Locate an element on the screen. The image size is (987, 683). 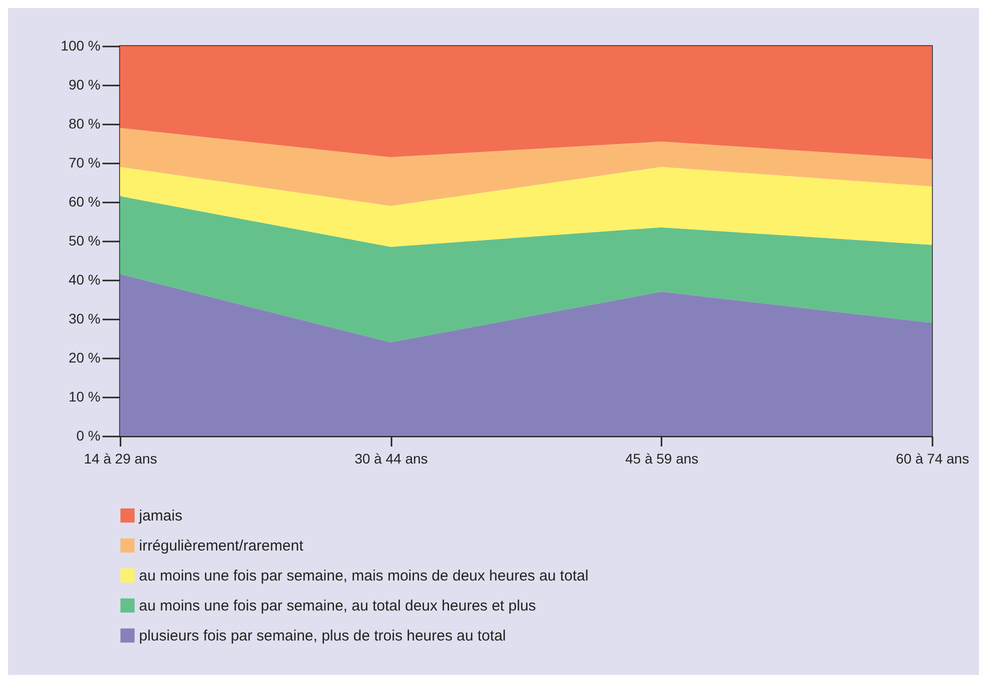
y-tick-label: 10 % is located at coordinates (84, 396).